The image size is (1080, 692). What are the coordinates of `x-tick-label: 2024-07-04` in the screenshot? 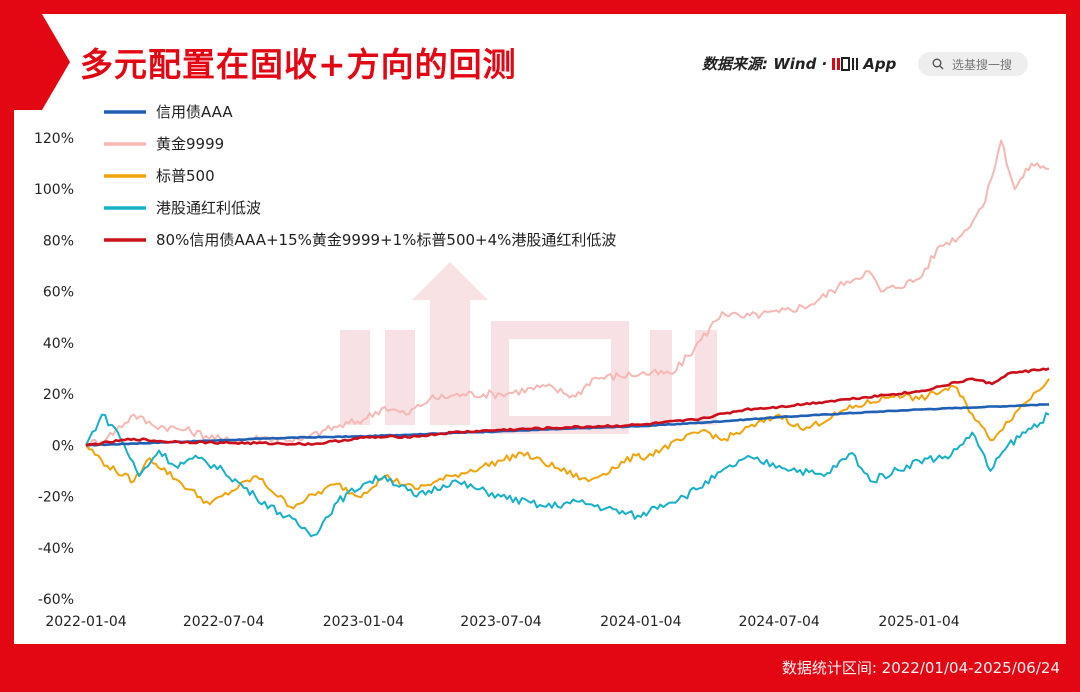 It's located at (778, 622).